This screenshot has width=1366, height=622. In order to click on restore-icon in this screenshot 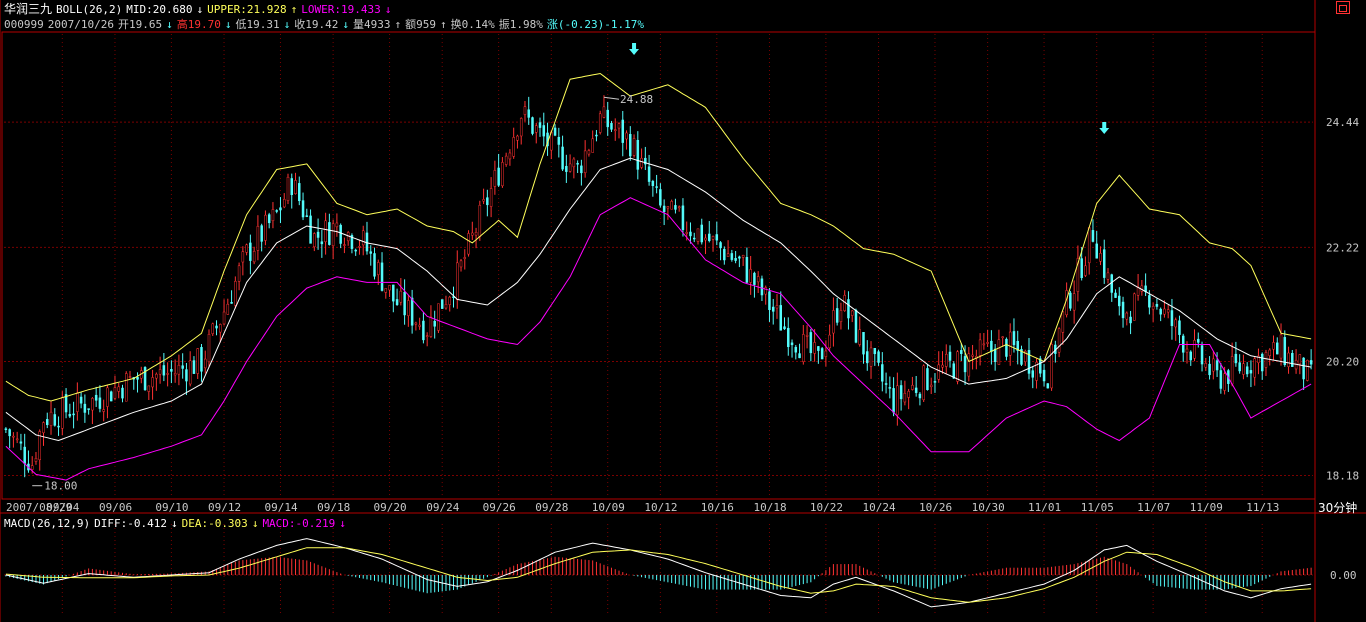, I will do `click(1343, 7)`.